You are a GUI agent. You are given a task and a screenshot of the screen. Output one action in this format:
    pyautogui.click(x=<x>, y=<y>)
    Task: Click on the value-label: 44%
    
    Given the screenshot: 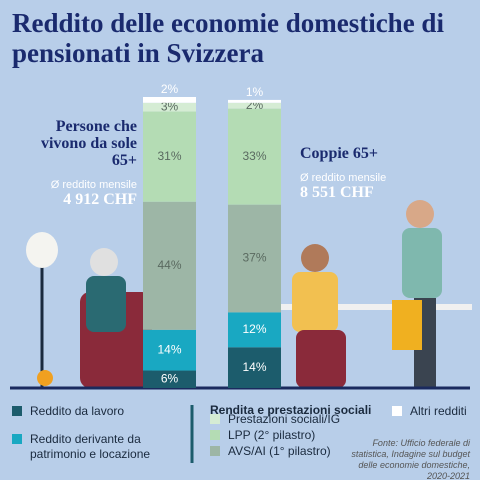 What is the action you would take?
    pyautogui.click(x=169, y=265)
    